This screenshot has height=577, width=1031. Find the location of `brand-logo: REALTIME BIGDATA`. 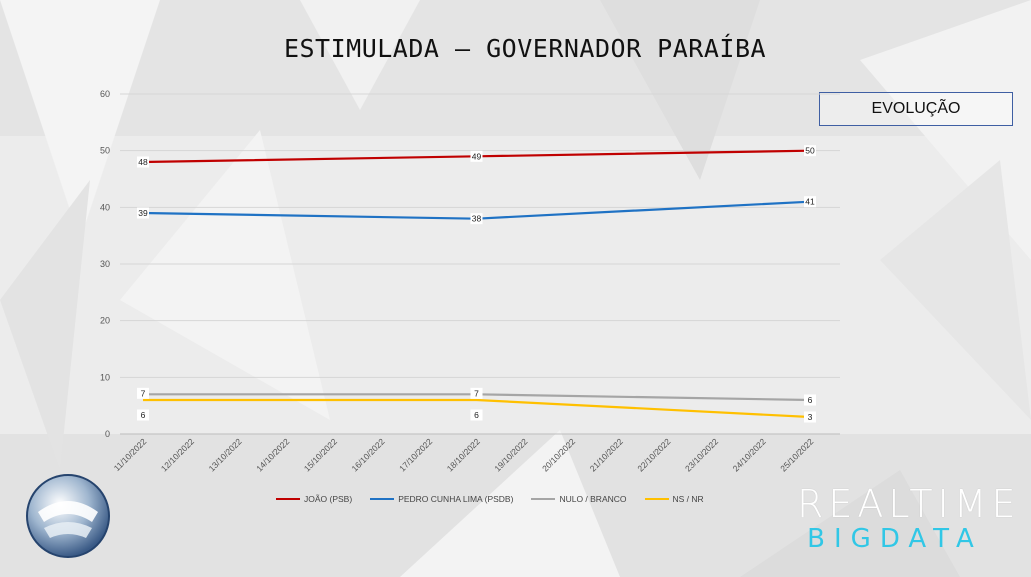

brand-logo: REALTIME BIGDATA is located at coordinates (909, 518).